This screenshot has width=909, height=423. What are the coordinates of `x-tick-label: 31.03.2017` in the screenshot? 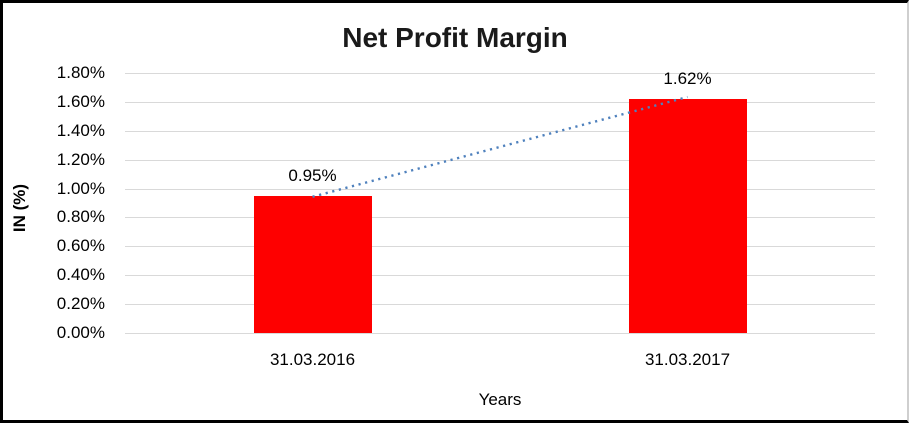 It's located at (687, 359).